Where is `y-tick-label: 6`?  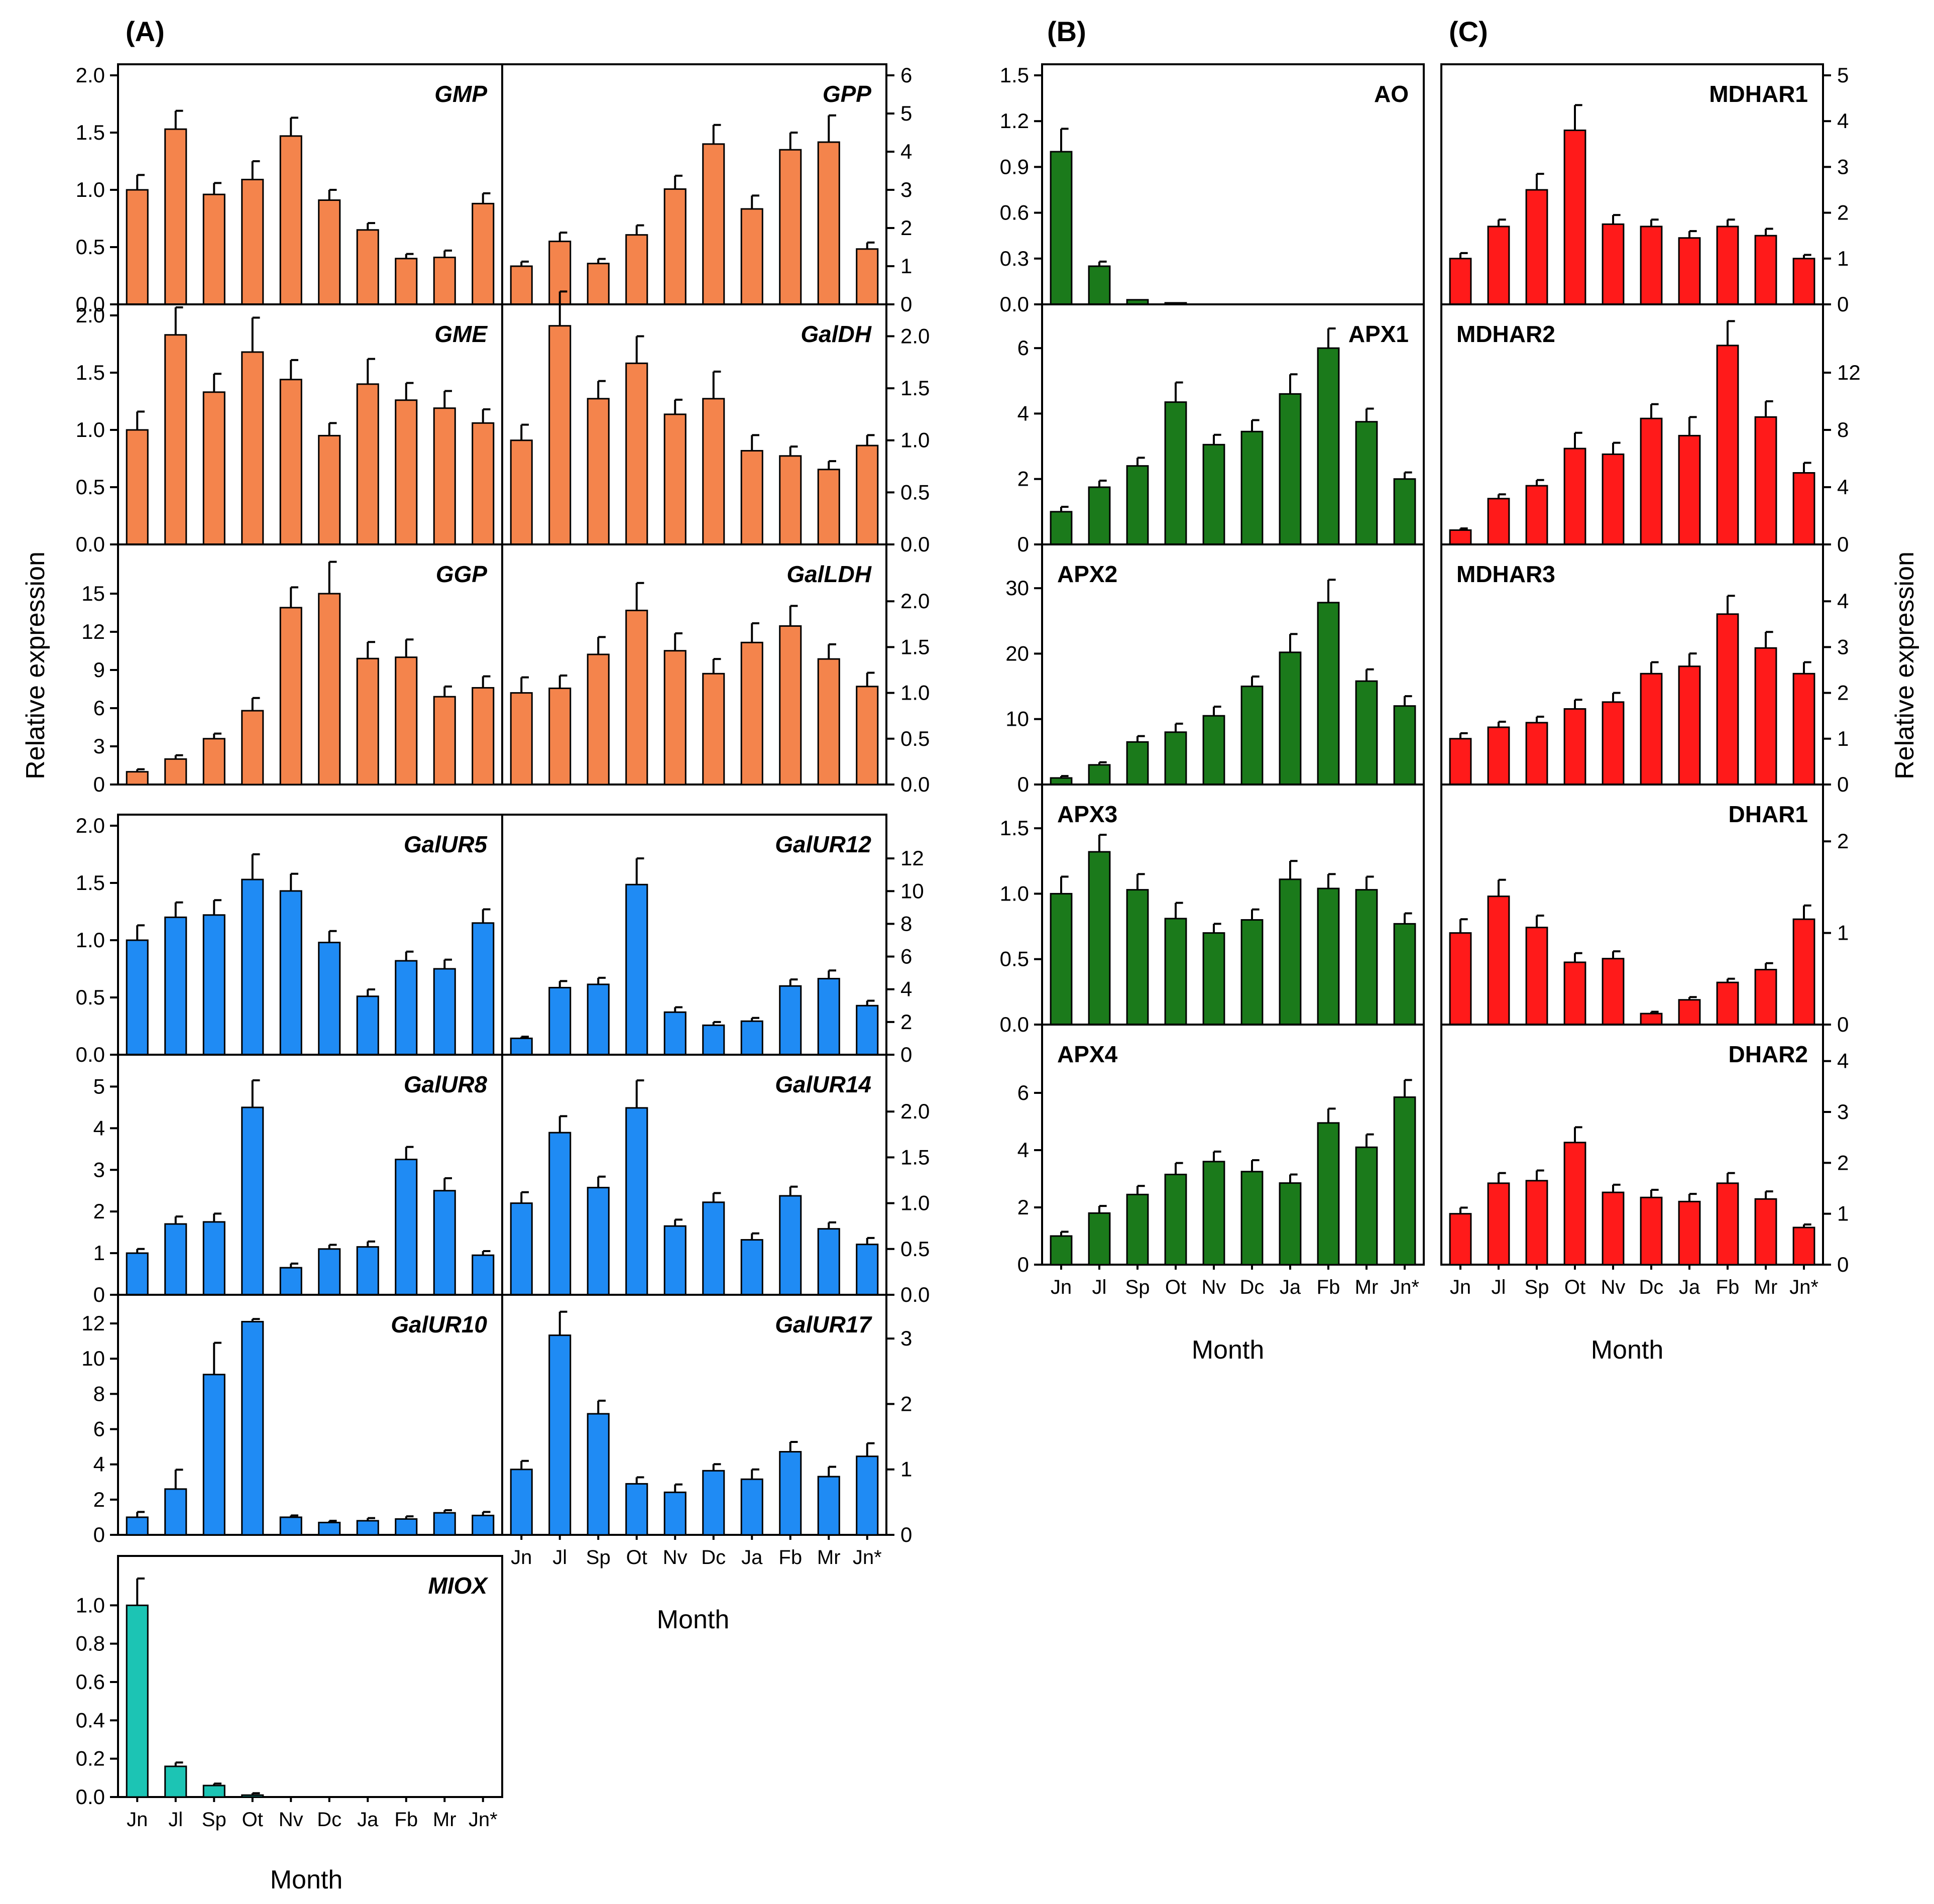 y-tick-label: 6 is located at coordinates (906, 957).